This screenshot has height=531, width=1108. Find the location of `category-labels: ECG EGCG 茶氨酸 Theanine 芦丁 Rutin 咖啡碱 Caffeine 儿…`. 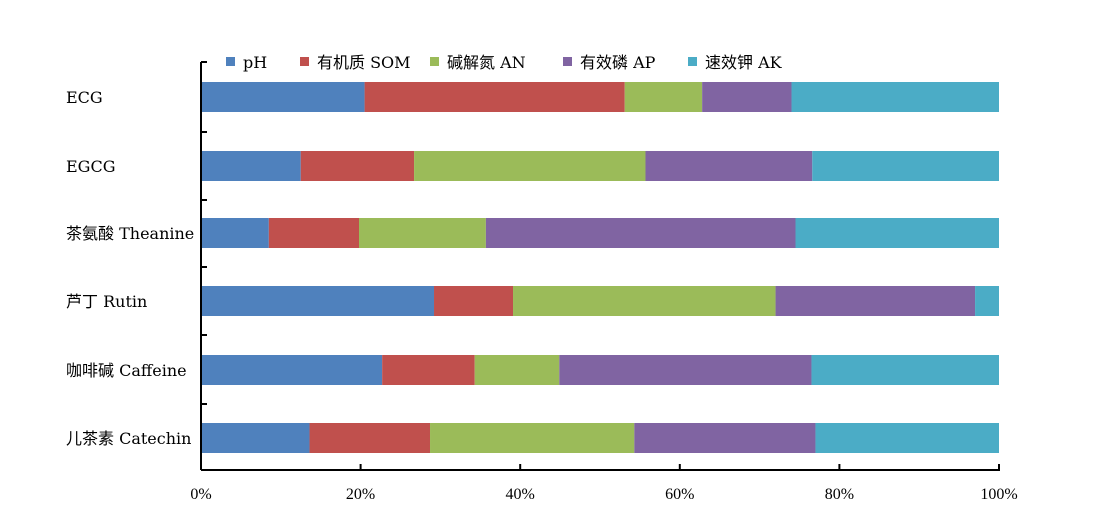

category-labels: ECG EGCG 茶氨酸 Theanine 芦丁 Rutin 咖啡碱 Caffeine 儿… is located at coordinates (130, 268).